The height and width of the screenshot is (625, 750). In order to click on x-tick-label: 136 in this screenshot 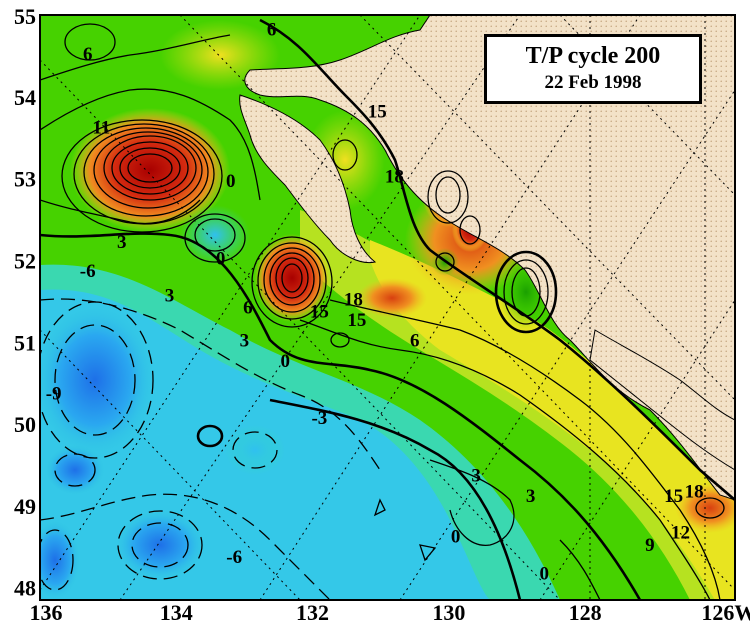, I will do `click(46, 612)`.